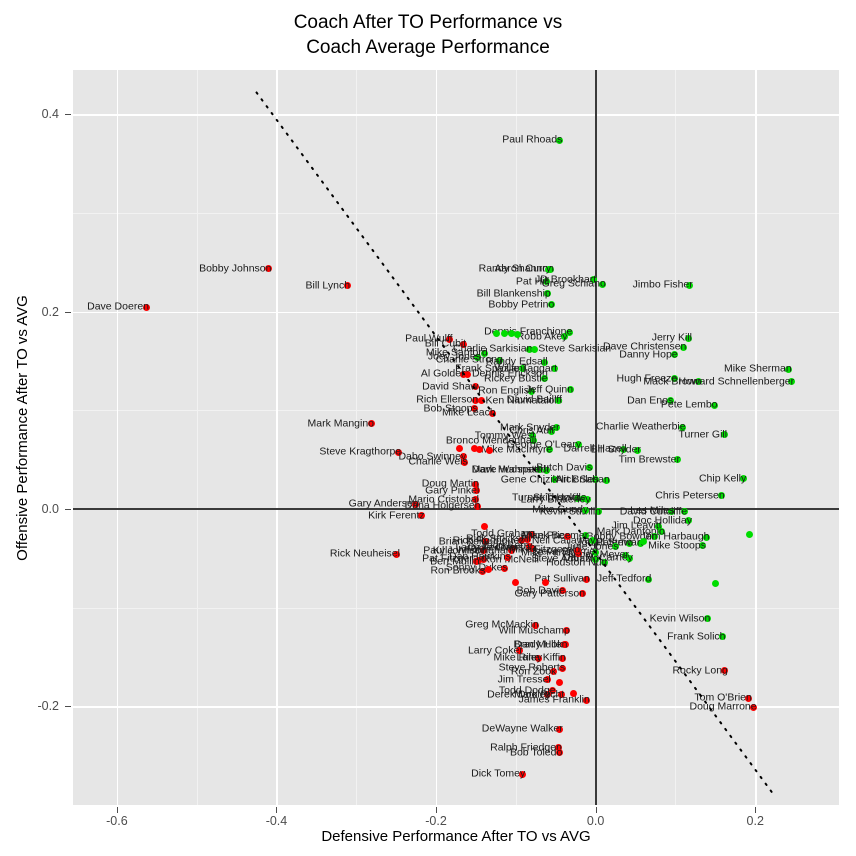  What do you see at coordinates (595, 437) in the screenshot?
I see `reference-line-vertical` at bounding box center [595, 437].